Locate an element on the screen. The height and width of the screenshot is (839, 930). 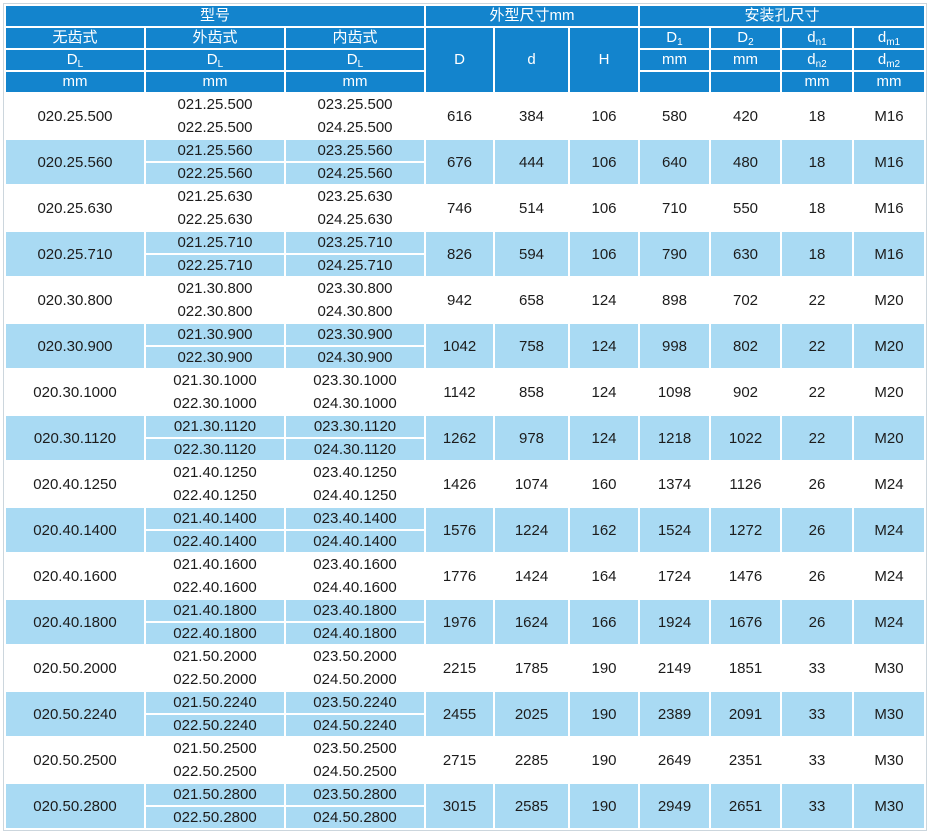
cell-D1: 2649 is located at coordinates (674, 760).